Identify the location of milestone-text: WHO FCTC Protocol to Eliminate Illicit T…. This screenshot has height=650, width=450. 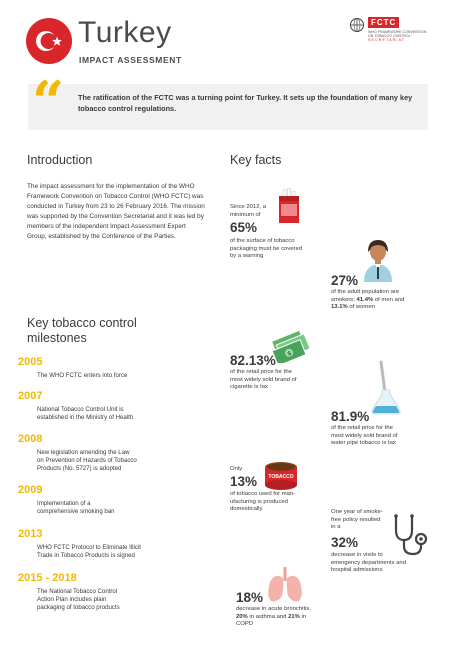
(89, 552).